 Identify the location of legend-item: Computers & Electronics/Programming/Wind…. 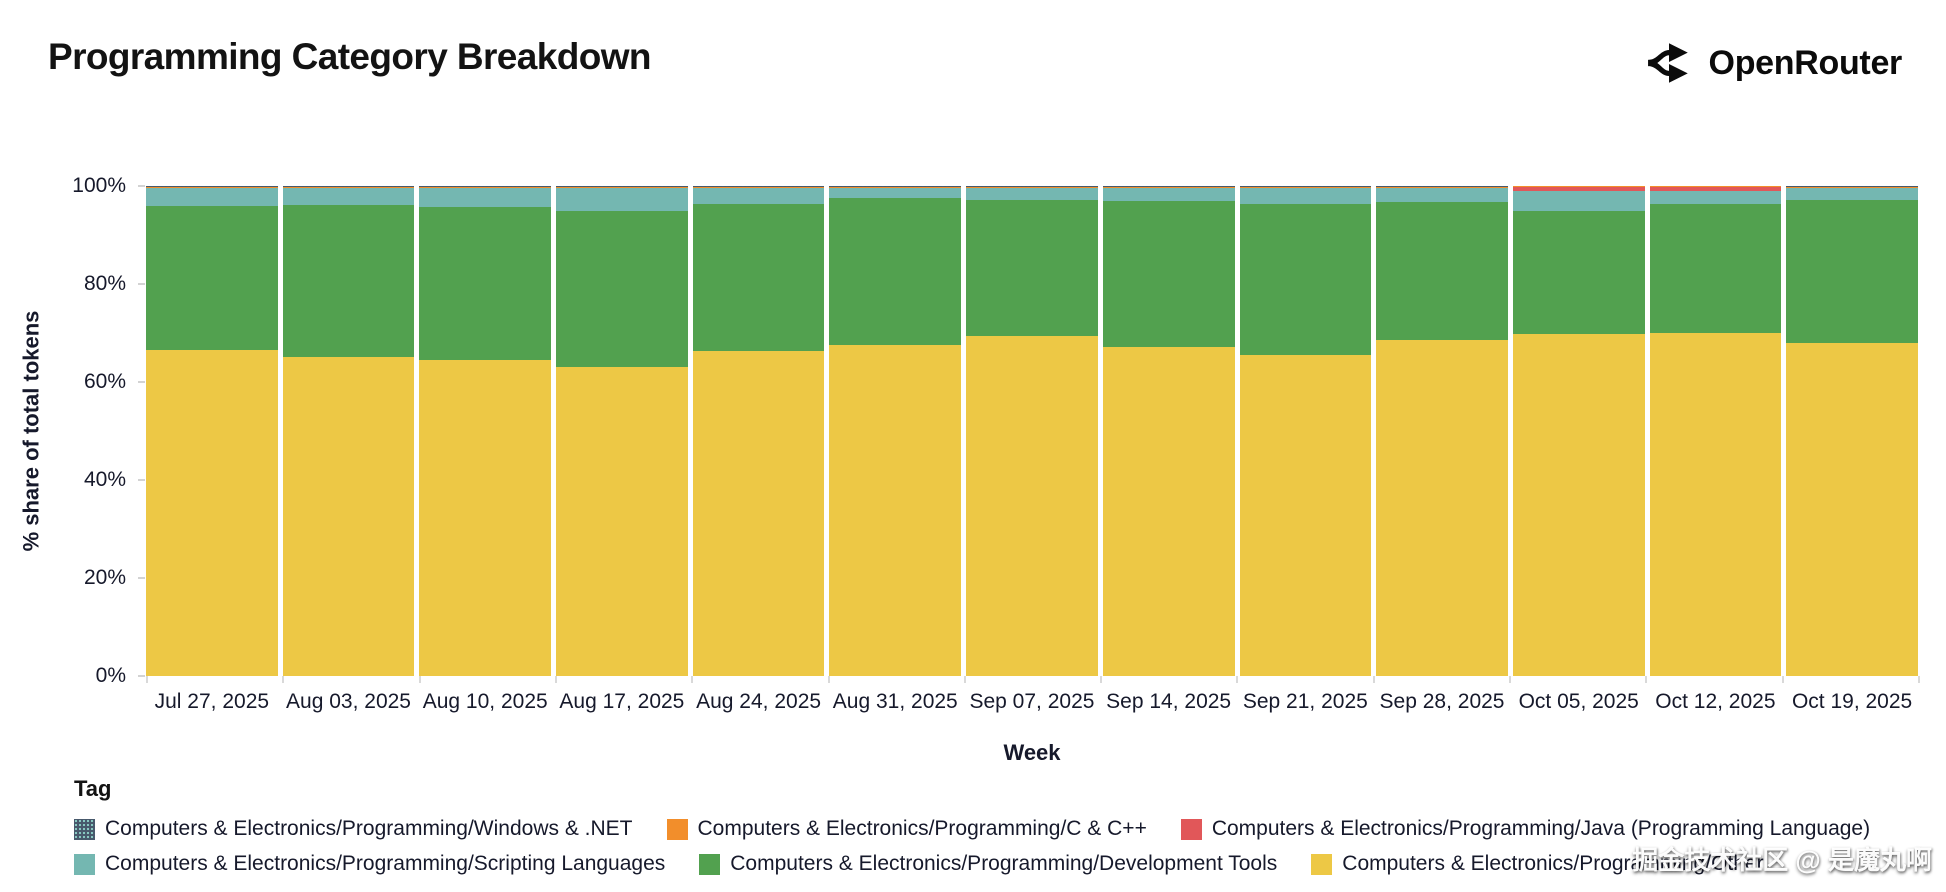
(353, 829).